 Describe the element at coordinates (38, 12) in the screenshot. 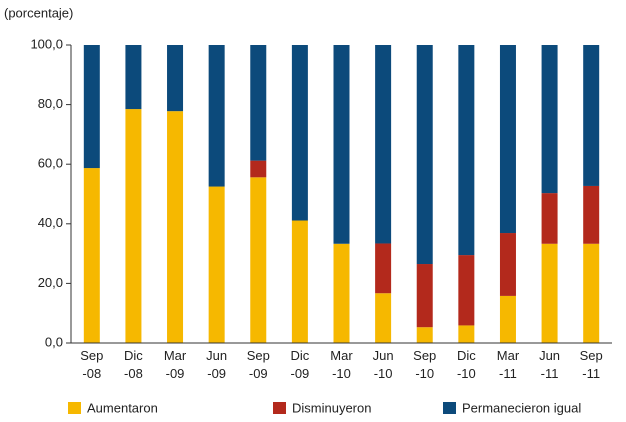

I see `chart-subtitle: (porcentaje)` at that location.